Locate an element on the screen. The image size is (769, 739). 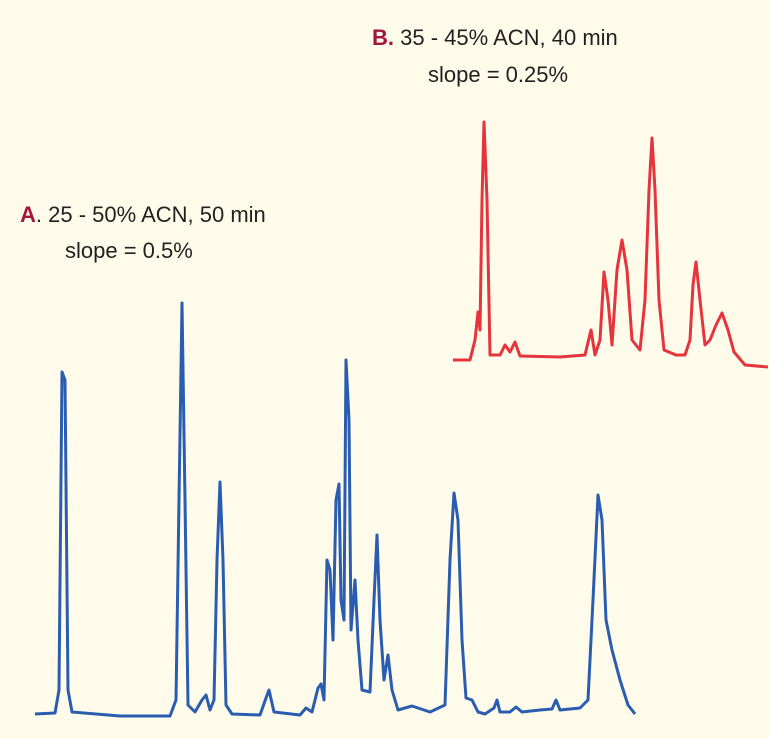
trace-a-label: A. 25 - 50% ACN, 50 min is located at coordinates (143, 214).